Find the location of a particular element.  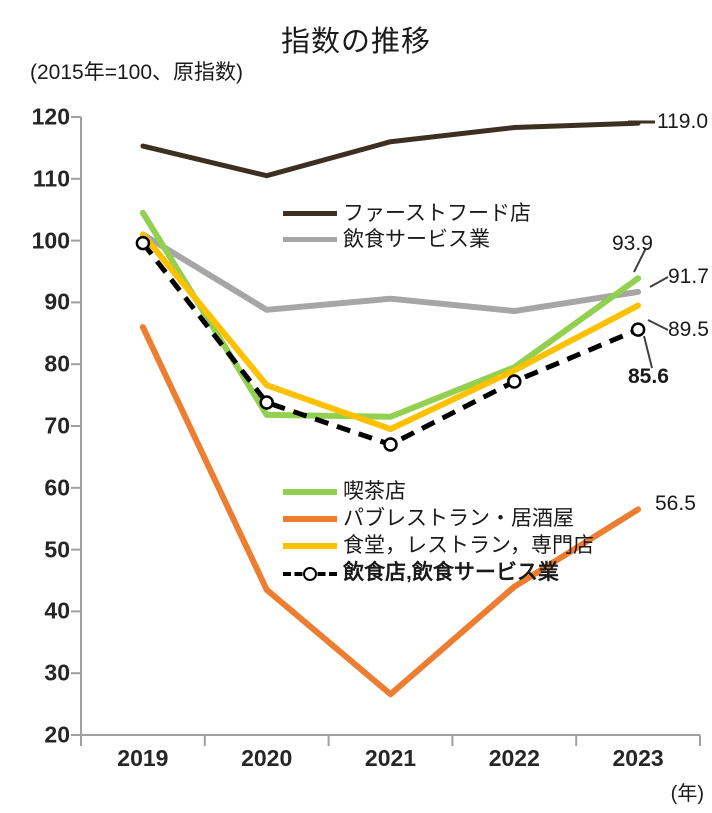

y-axis-tick-label: 100 is located at coordinates (50, 240).